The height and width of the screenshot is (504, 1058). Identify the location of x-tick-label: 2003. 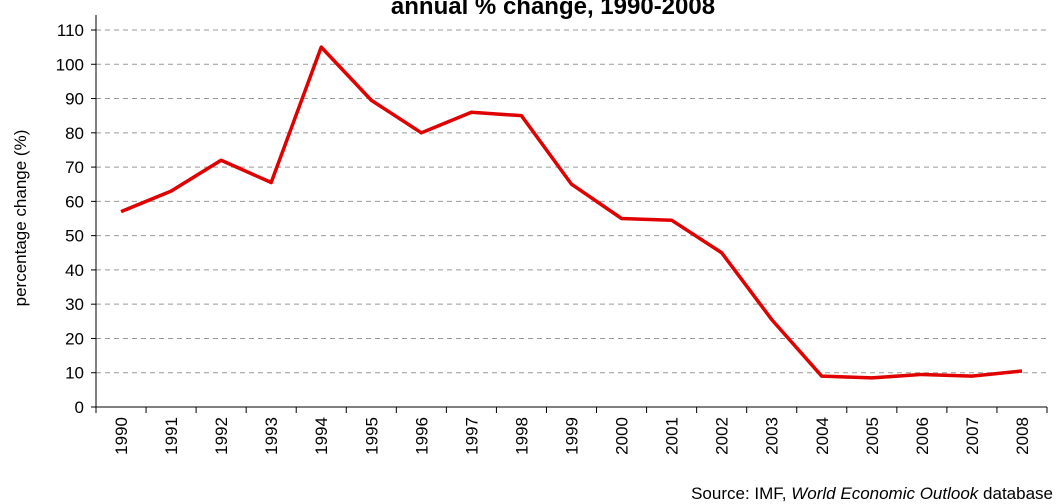
(772, 436).